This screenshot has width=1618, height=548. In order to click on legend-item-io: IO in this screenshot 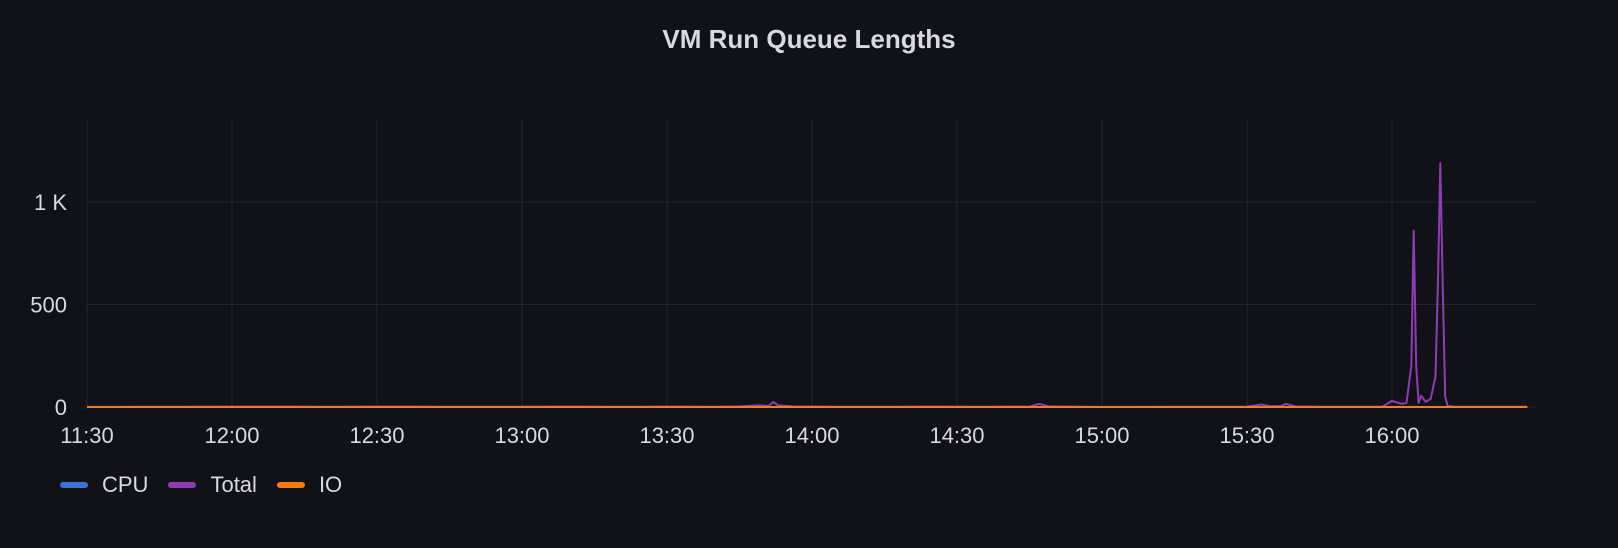, I will do `click(309, 485)`.